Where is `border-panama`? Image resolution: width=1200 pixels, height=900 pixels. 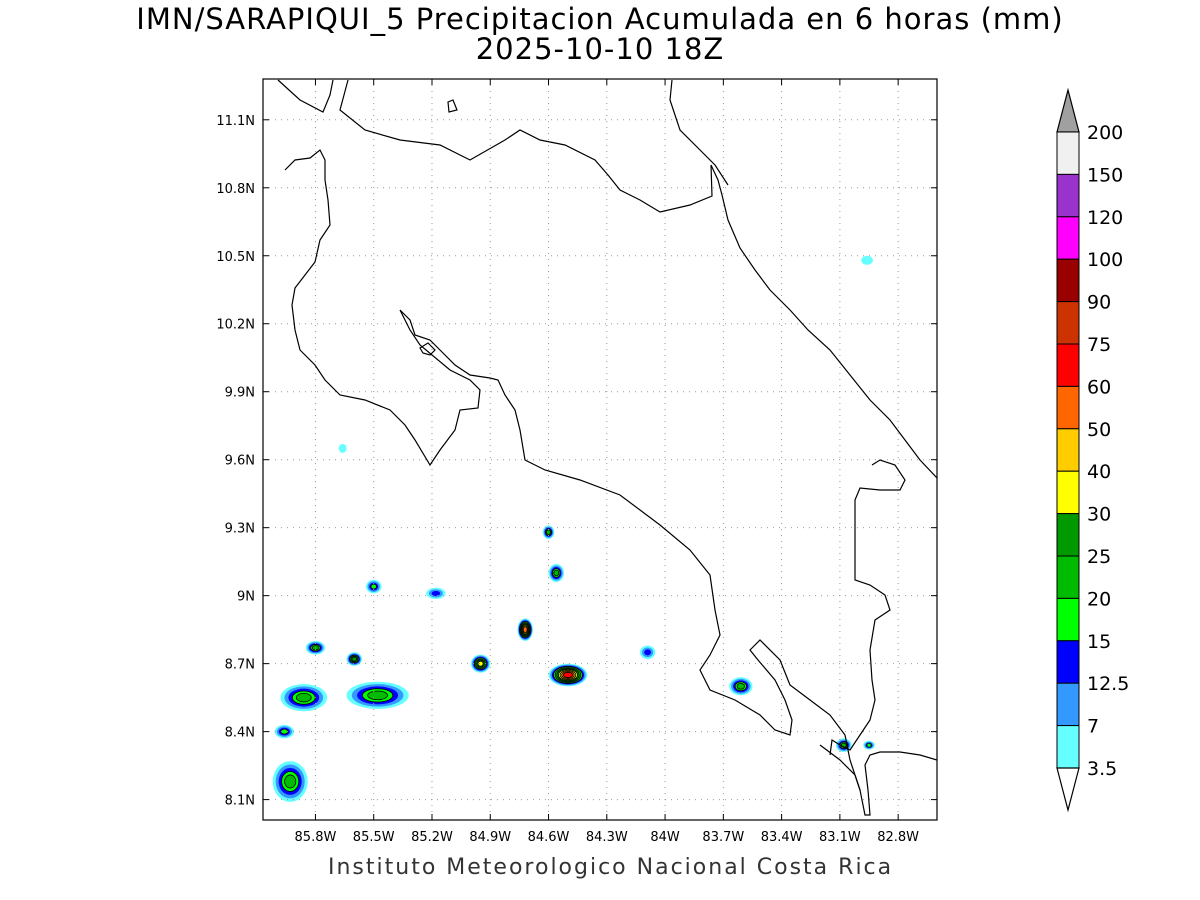
border-panama is located at coordinates (867, 607).